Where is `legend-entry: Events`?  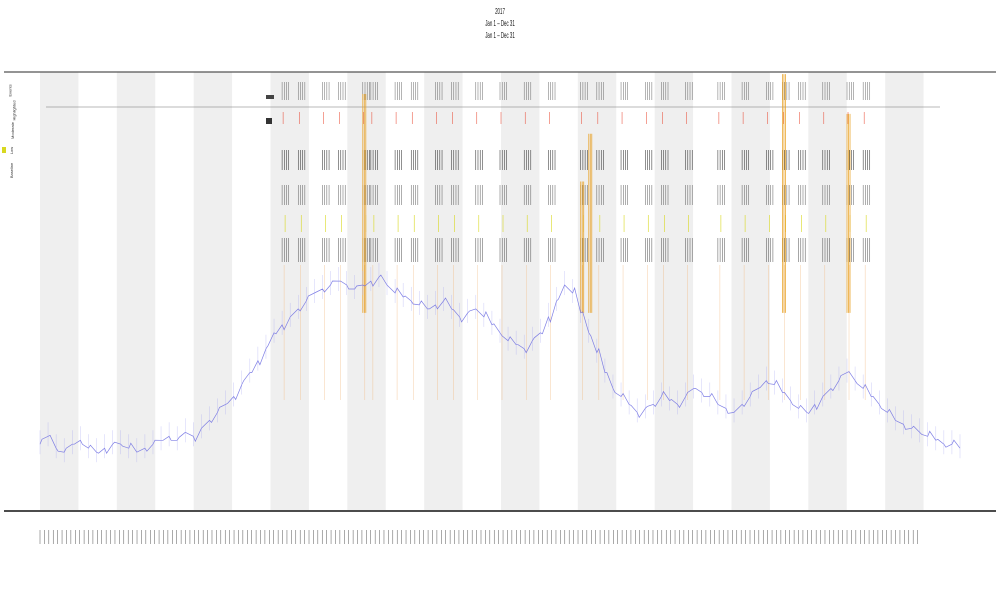
legend-entry: Events is located at coordinates (9, 90).